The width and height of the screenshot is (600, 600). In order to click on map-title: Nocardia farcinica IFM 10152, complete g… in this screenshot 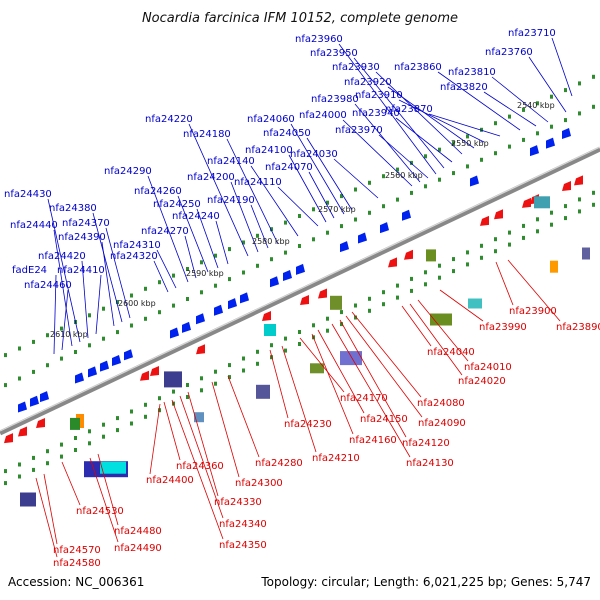, I will do `click(300, 18)`.